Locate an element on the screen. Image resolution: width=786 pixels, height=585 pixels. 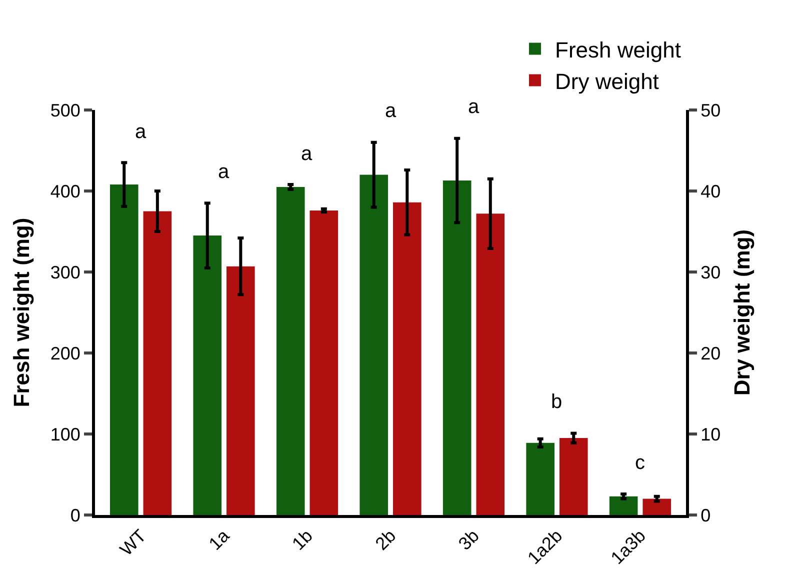
y-tick-label: 300 is located at coordinates (65, 272).